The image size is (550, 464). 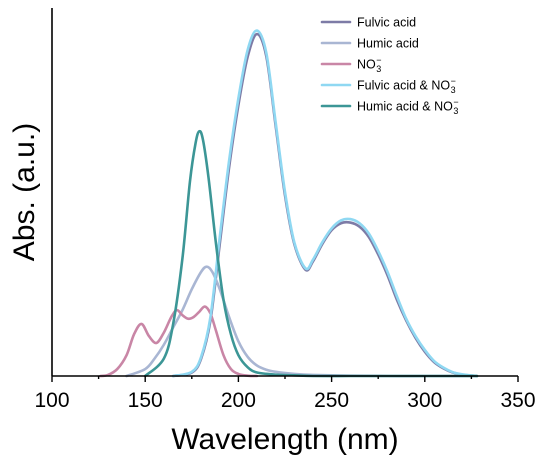 I want to click on x-tick-label: 100, so click(x=51, y=400).